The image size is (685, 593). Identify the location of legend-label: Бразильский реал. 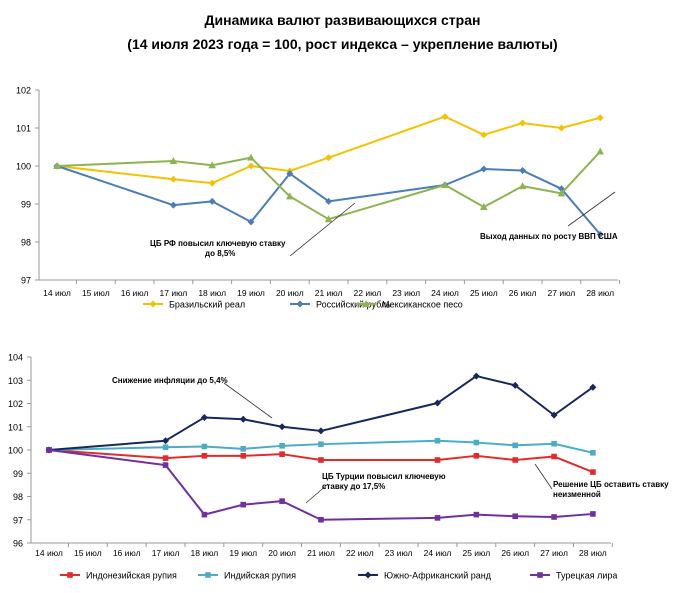
(207, 305).